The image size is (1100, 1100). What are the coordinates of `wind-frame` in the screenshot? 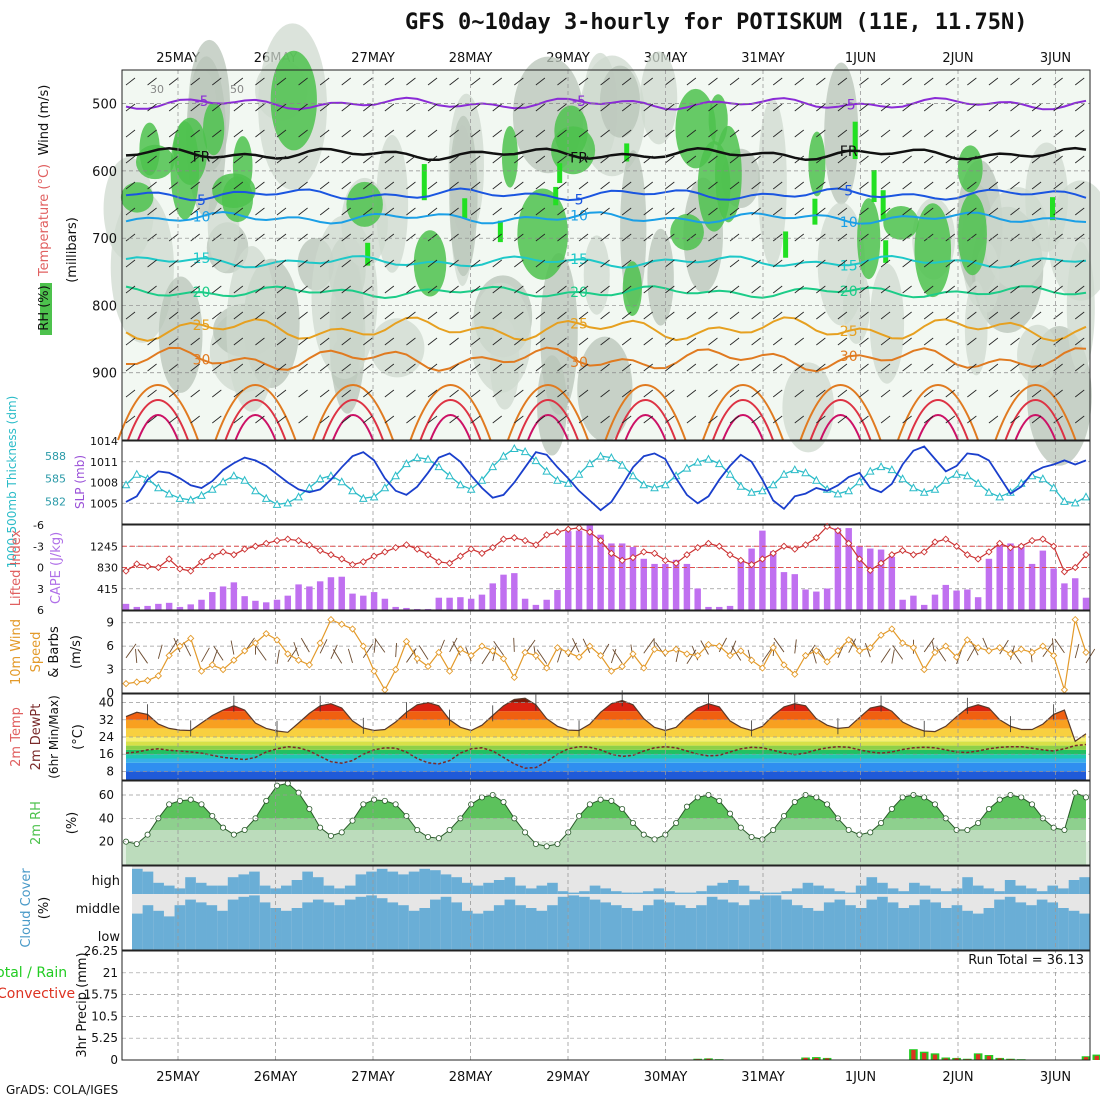 It's located at (606, 652).